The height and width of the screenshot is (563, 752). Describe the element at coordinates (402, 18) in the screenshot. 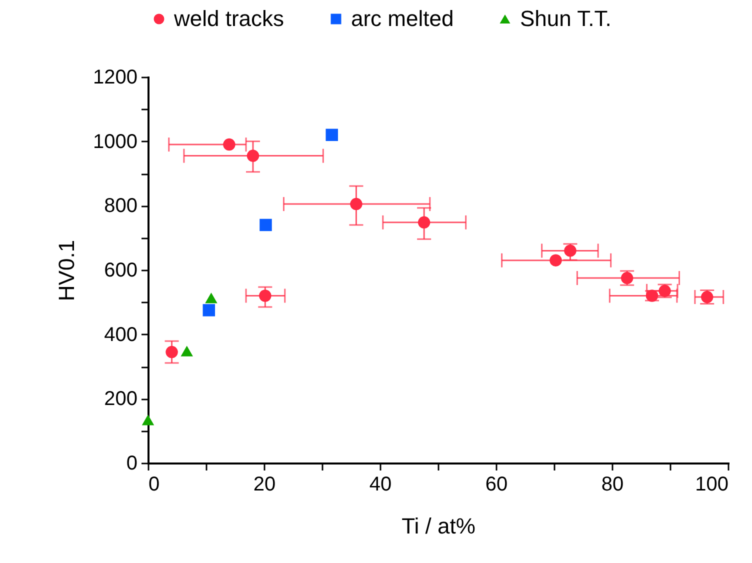

I see `legend-label: arc melted` at that location.